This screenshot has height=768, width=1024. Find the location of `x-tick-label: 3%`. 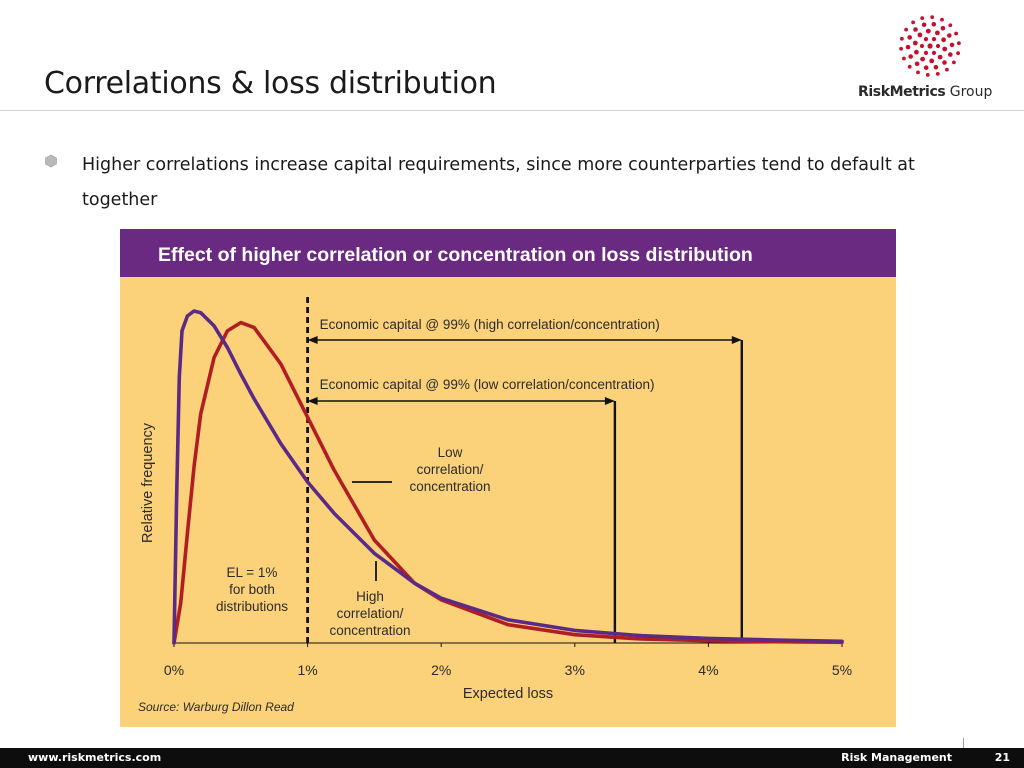

x-tick-label: 3% is located at coordinates (575, 670).